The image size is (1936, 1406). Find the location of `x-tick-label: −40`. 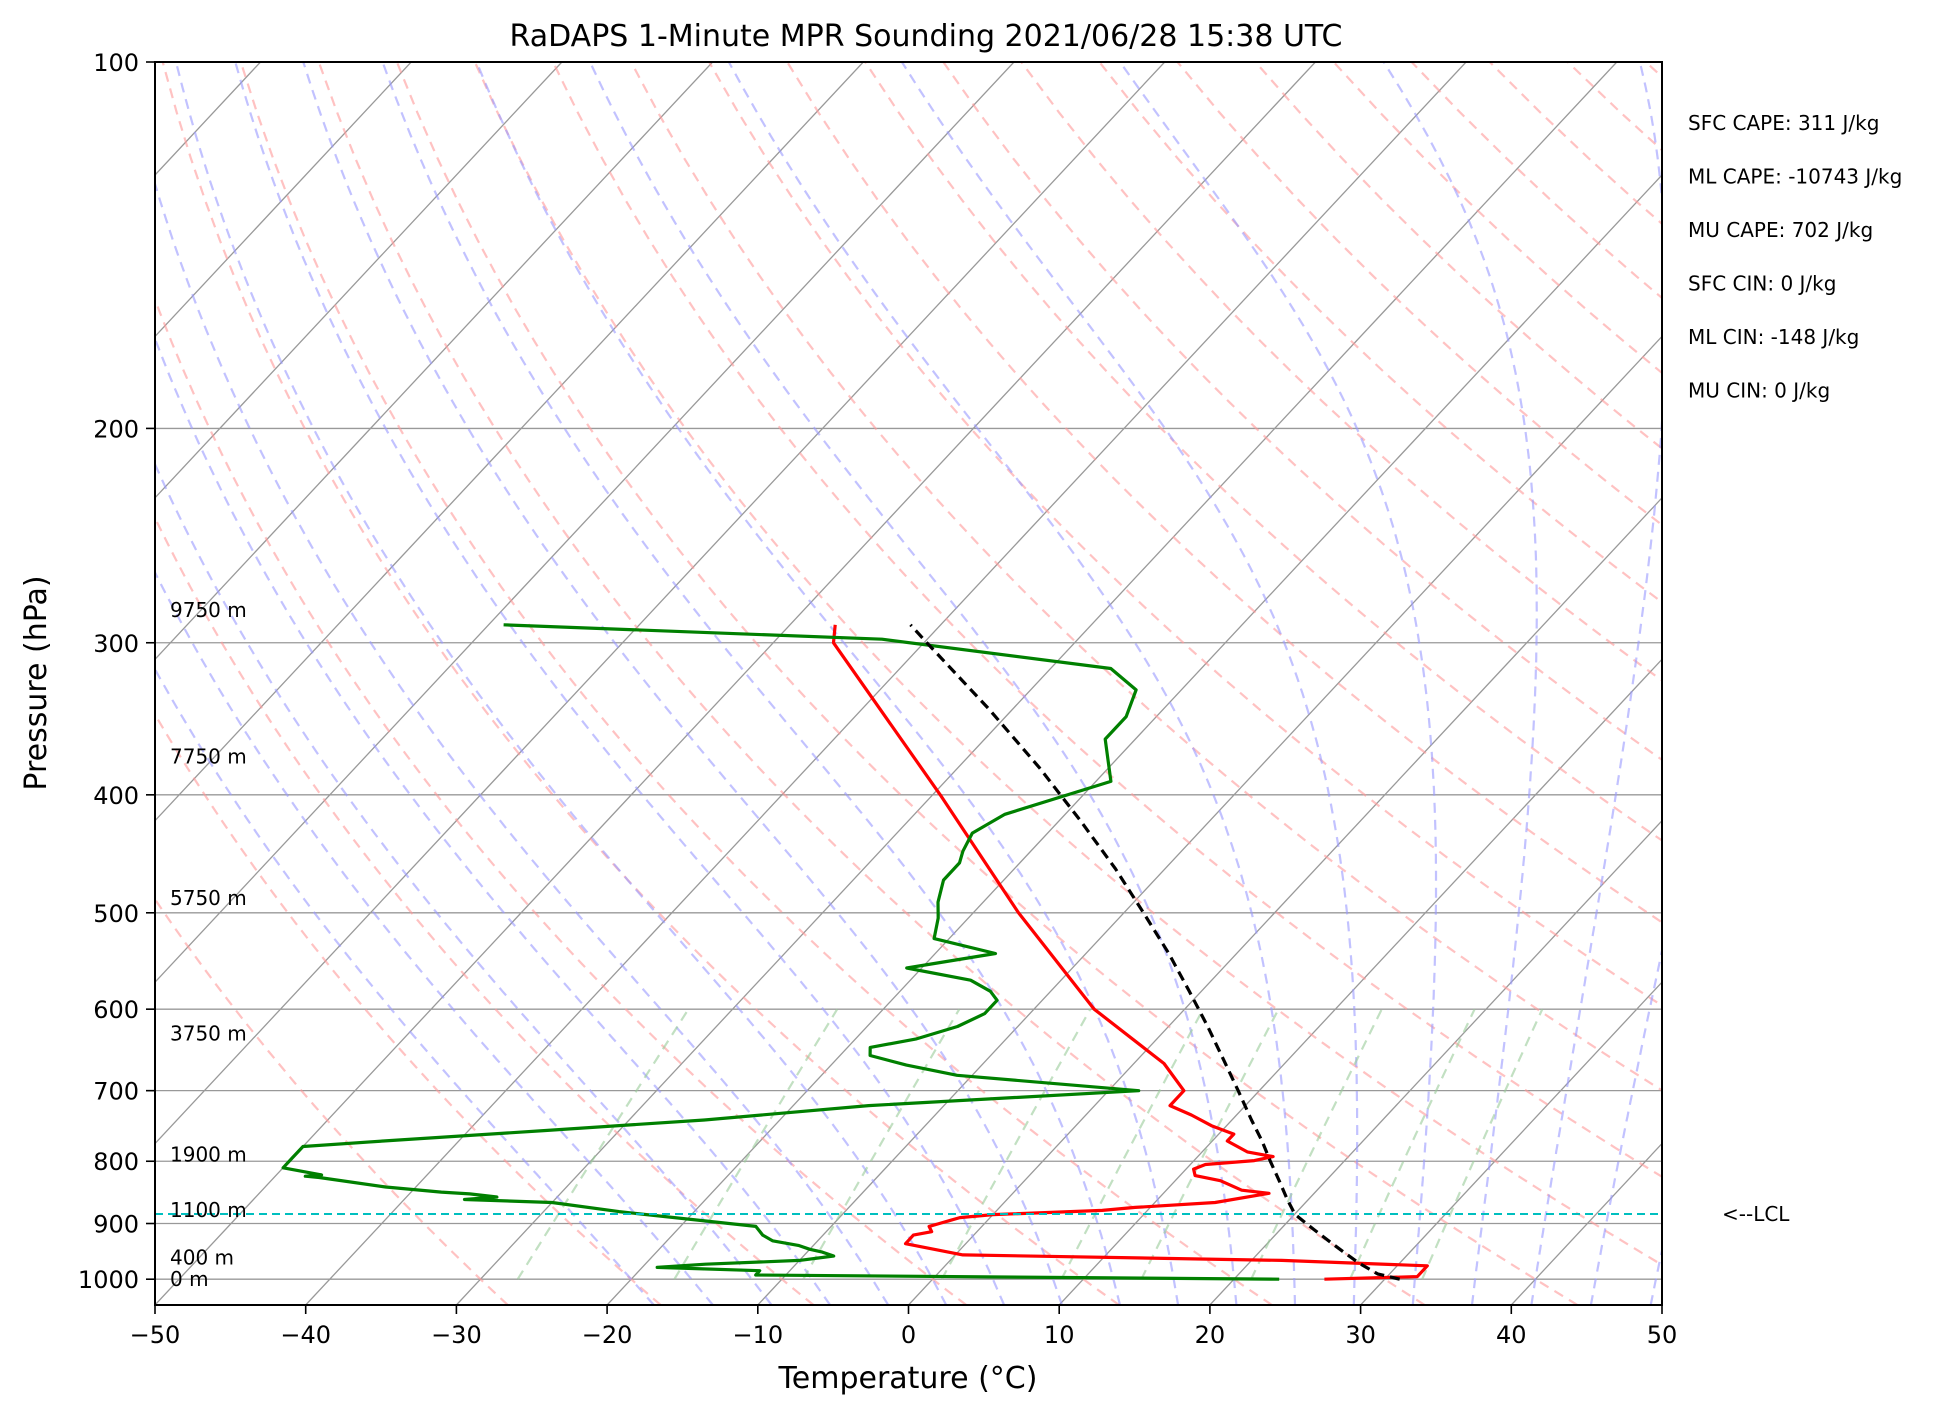

x-tick-label: −40 is located at coordinates (305, 1335).